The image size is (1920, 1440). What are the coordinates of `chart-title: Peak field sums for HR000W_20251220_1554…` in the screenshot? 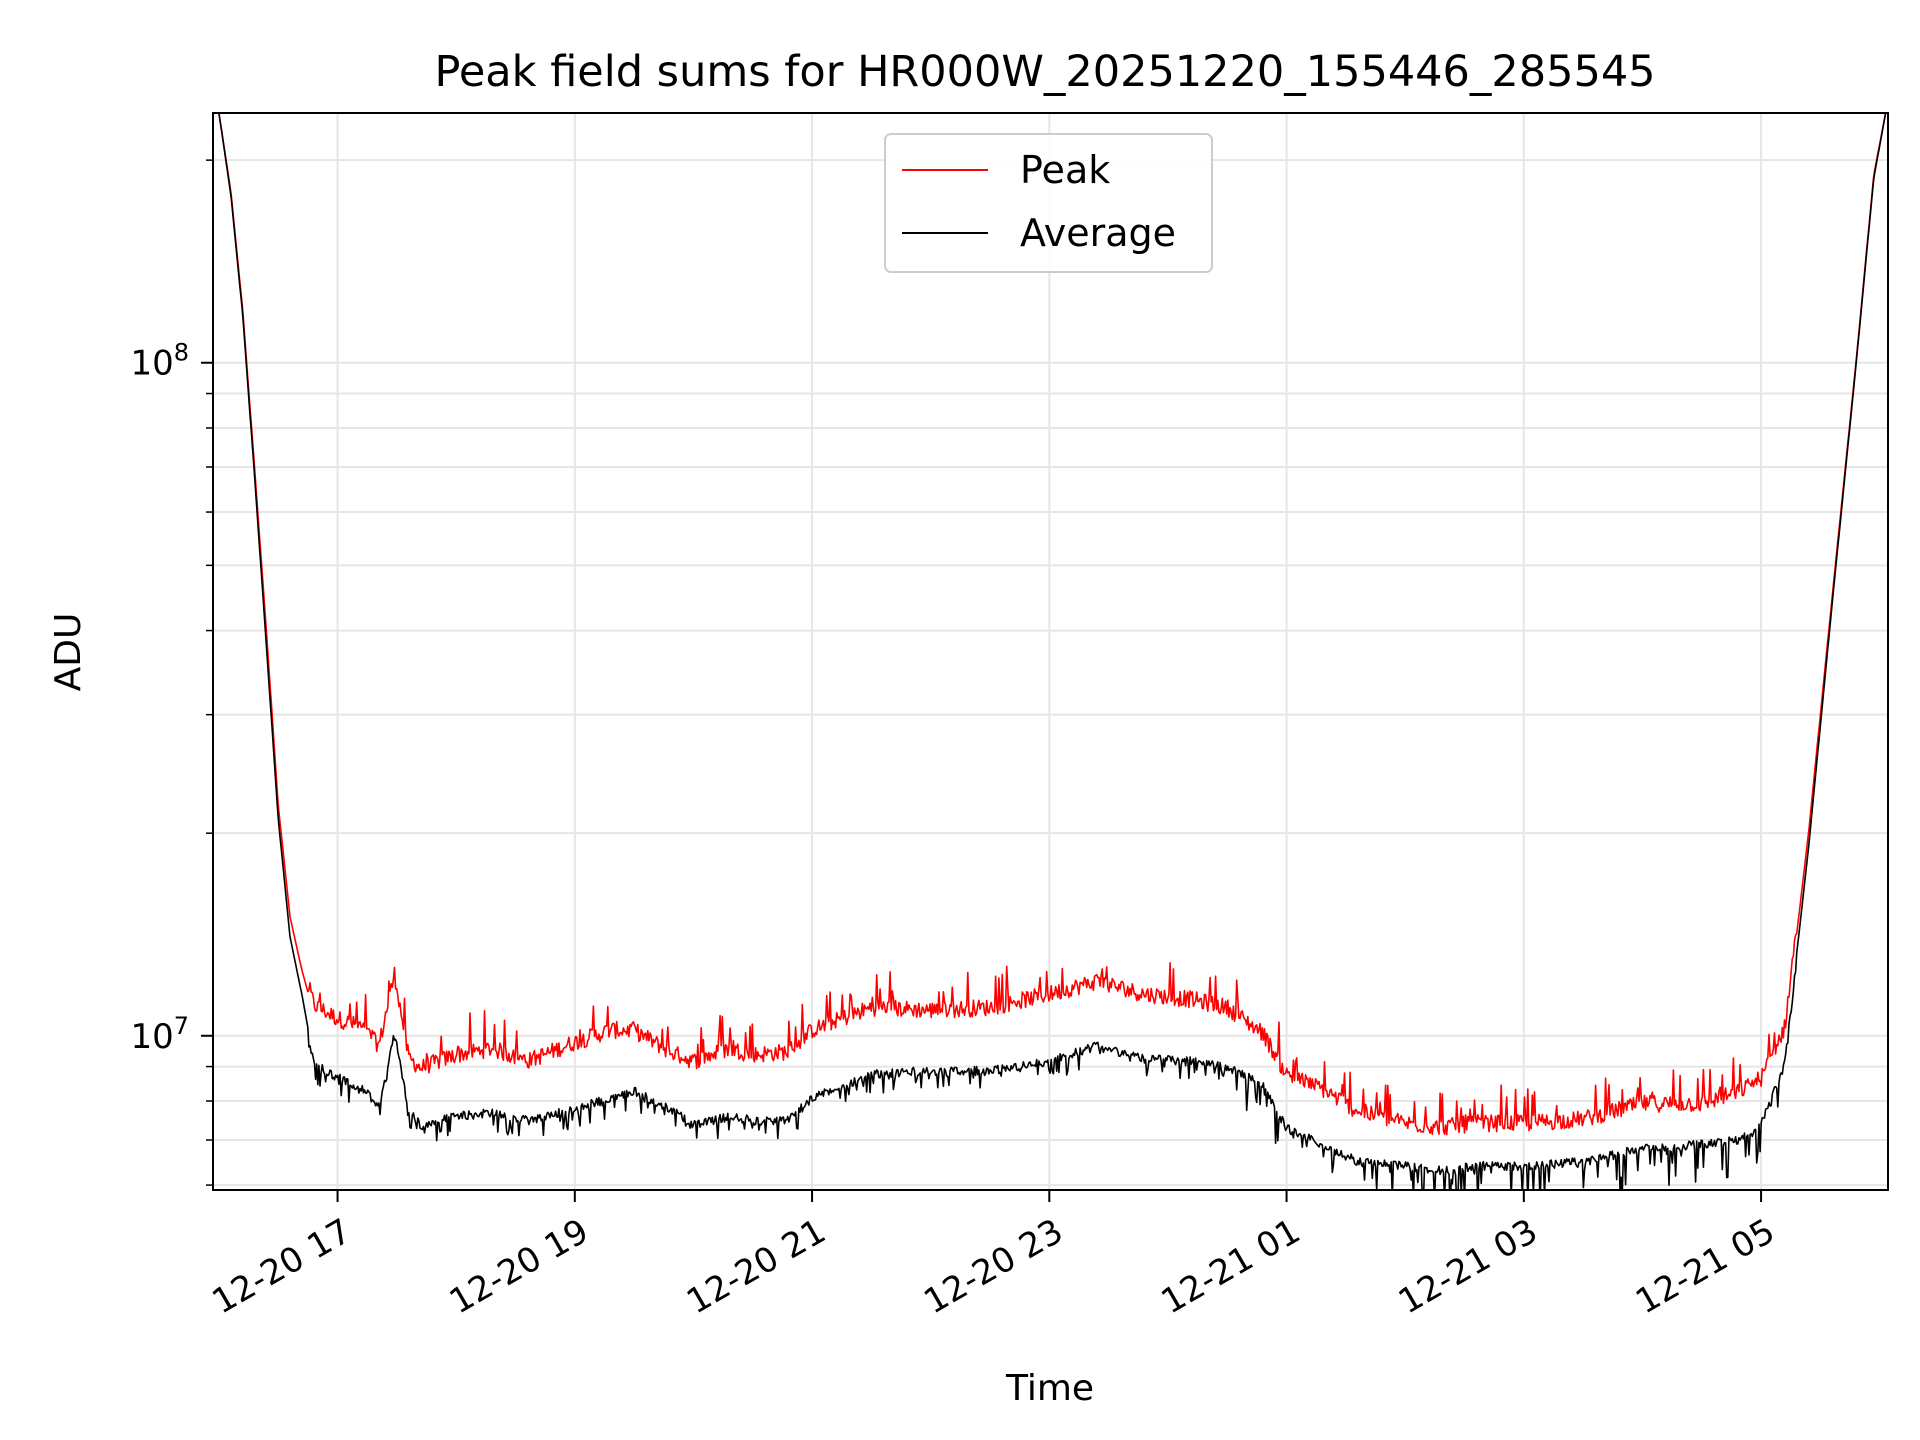 It's located at (1044, 72).